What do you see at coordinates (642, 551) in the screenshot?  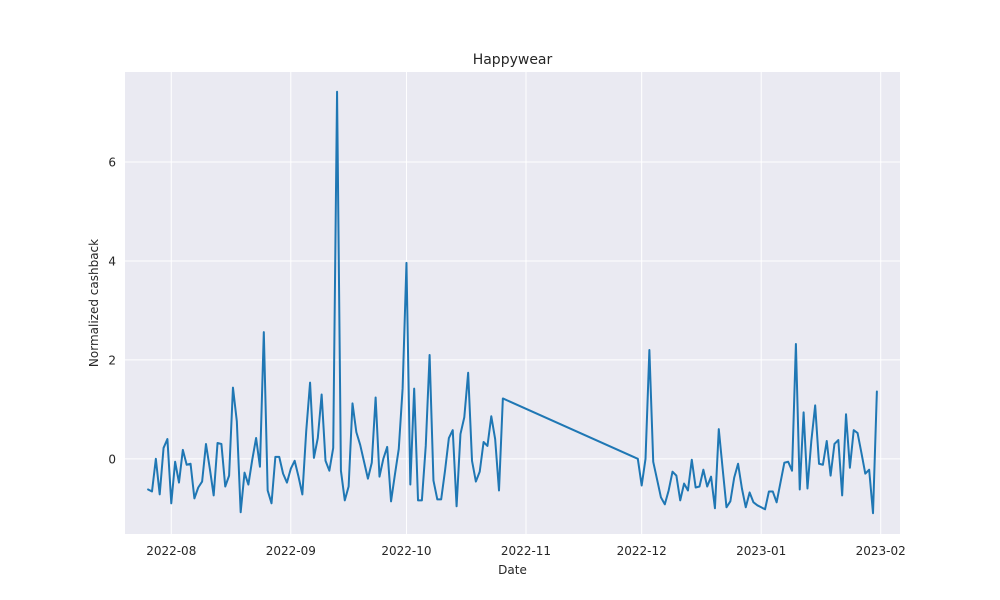 I see `x-tick-label: 2022-12` at bounding box center [642, 551].